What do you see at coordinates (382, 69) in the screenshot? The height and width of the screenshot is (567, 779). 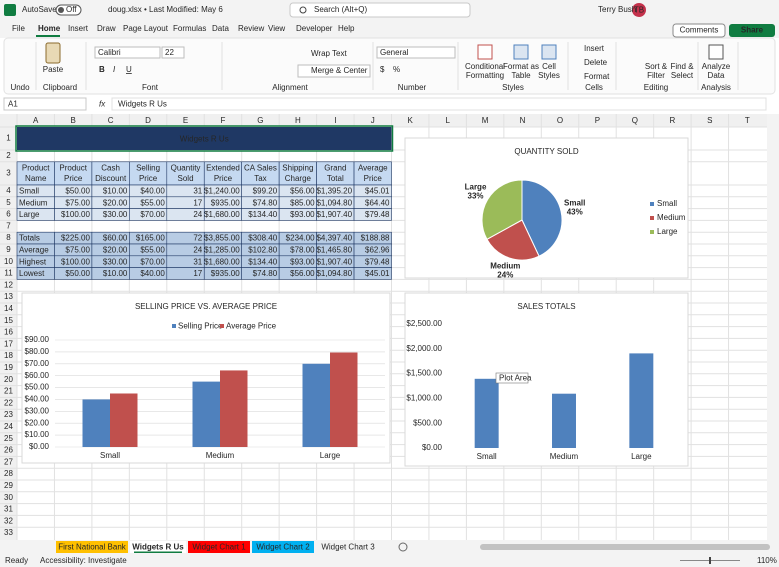 I see `currency-button: $` at bounding box center [382, 69].